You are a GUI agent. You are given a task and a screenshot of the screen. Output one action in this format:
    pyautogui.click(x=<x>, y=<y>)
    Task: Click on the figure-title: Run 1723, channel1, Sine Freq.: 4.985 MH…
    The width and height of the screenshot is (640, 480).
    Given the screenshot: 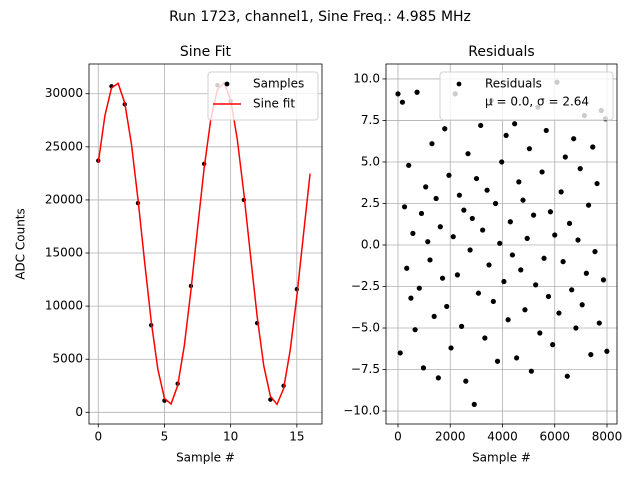 What is the action you would take?
    pyautogui.click(x=320, y=17)
    